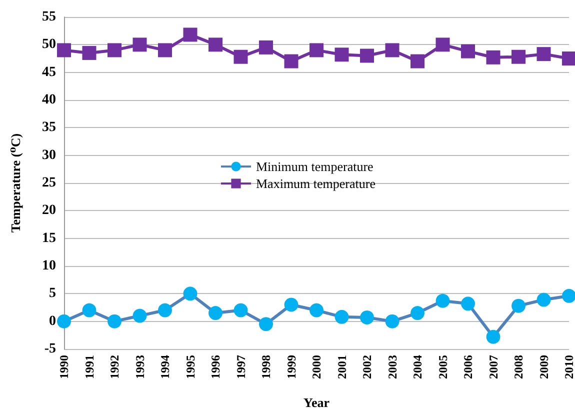  I want to click on x-tick-label: 1997, so click(241, 367).